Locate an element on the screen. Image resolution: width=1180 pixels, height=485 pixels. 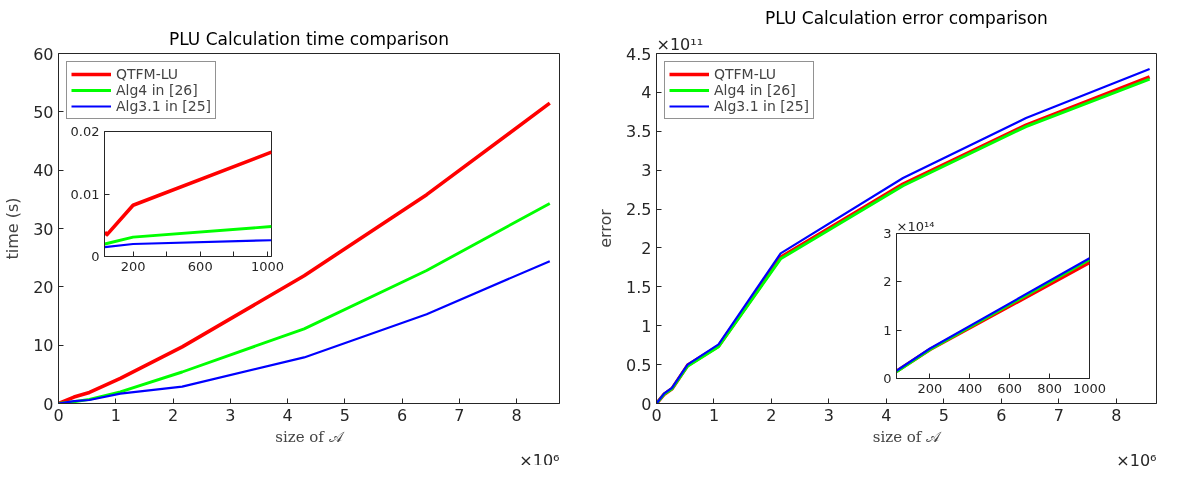
y-tick-label: 0.01 is located at coordinates (85, 194).